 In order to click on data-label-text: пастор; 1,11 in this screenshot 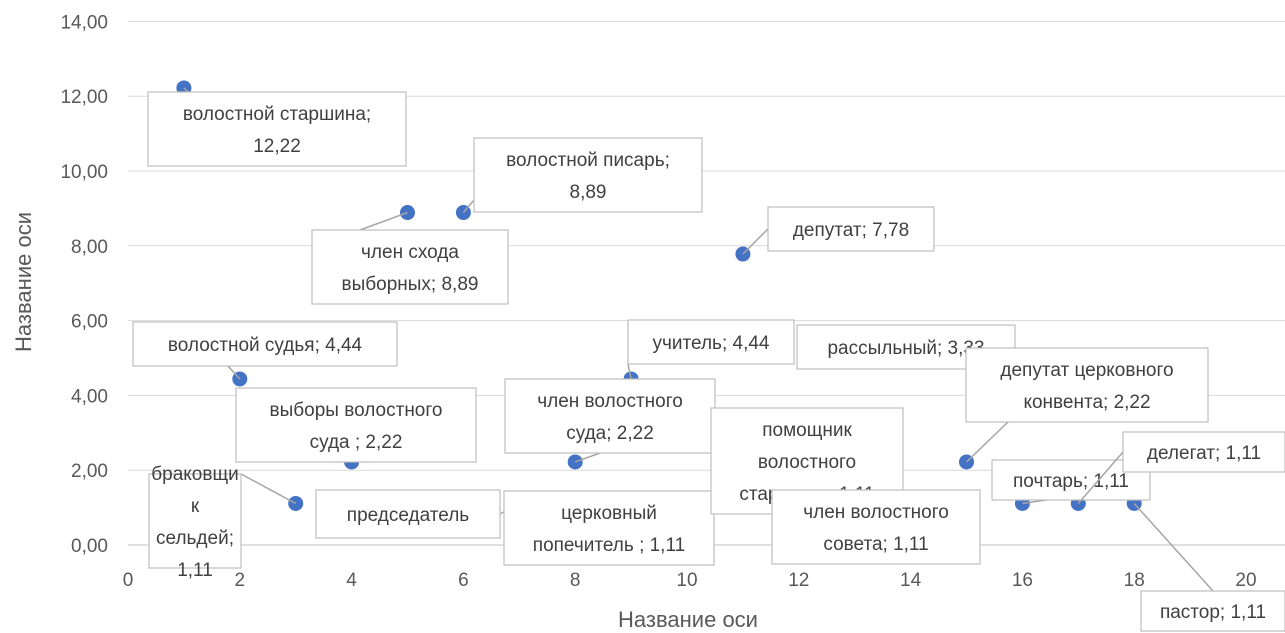, I will do `click(1213, 612)`.